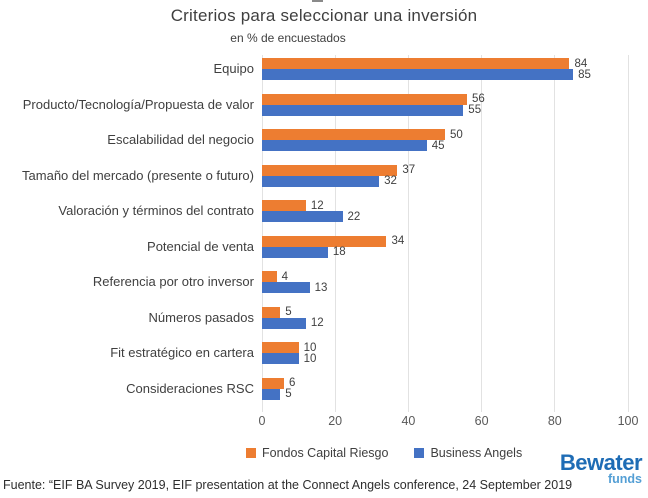 The width and height of the screenshot is (648, 498). What do you see at coordinates (419, 453) in the screenshot?
I see `legend-swatch-blue-icon` at bounding box center [419, 453].